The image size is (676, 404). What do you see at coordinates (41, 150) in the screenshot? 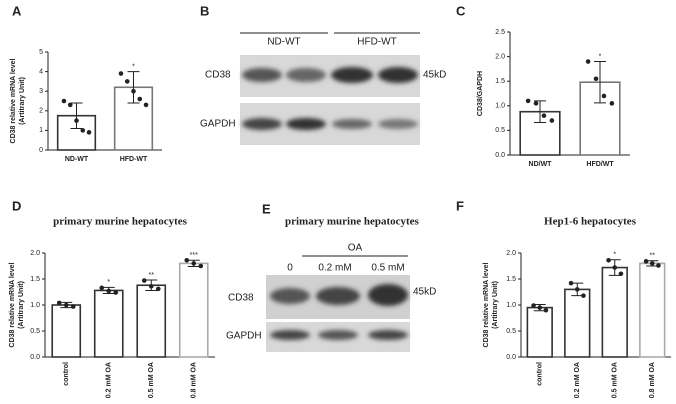
I see `y-tick-label: 0` at bounding box center [41, 150].